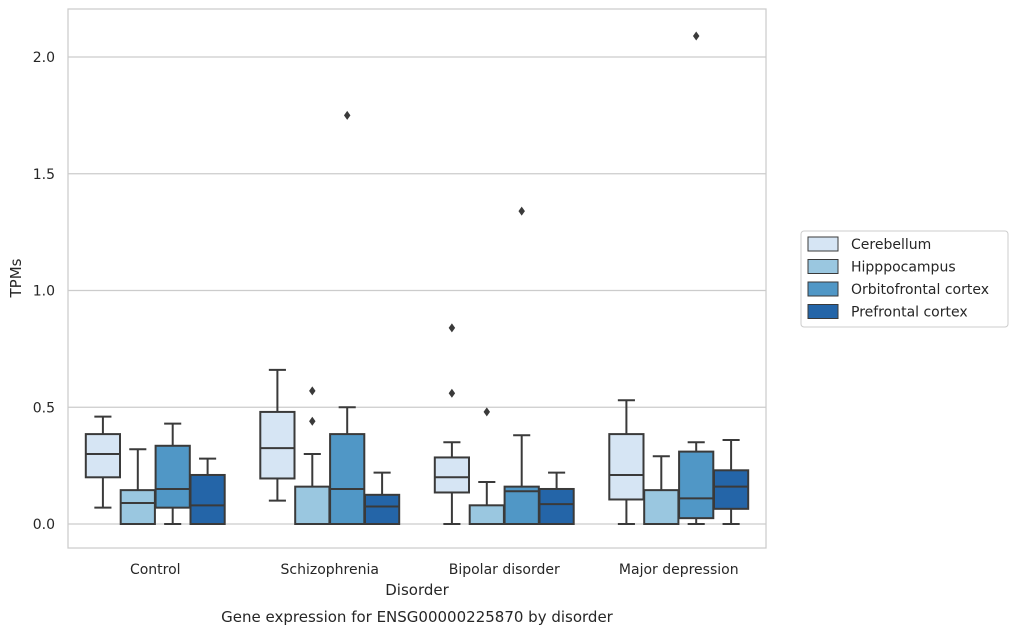  I want to click on x-tick-label: Major depression, so click(679, 570).